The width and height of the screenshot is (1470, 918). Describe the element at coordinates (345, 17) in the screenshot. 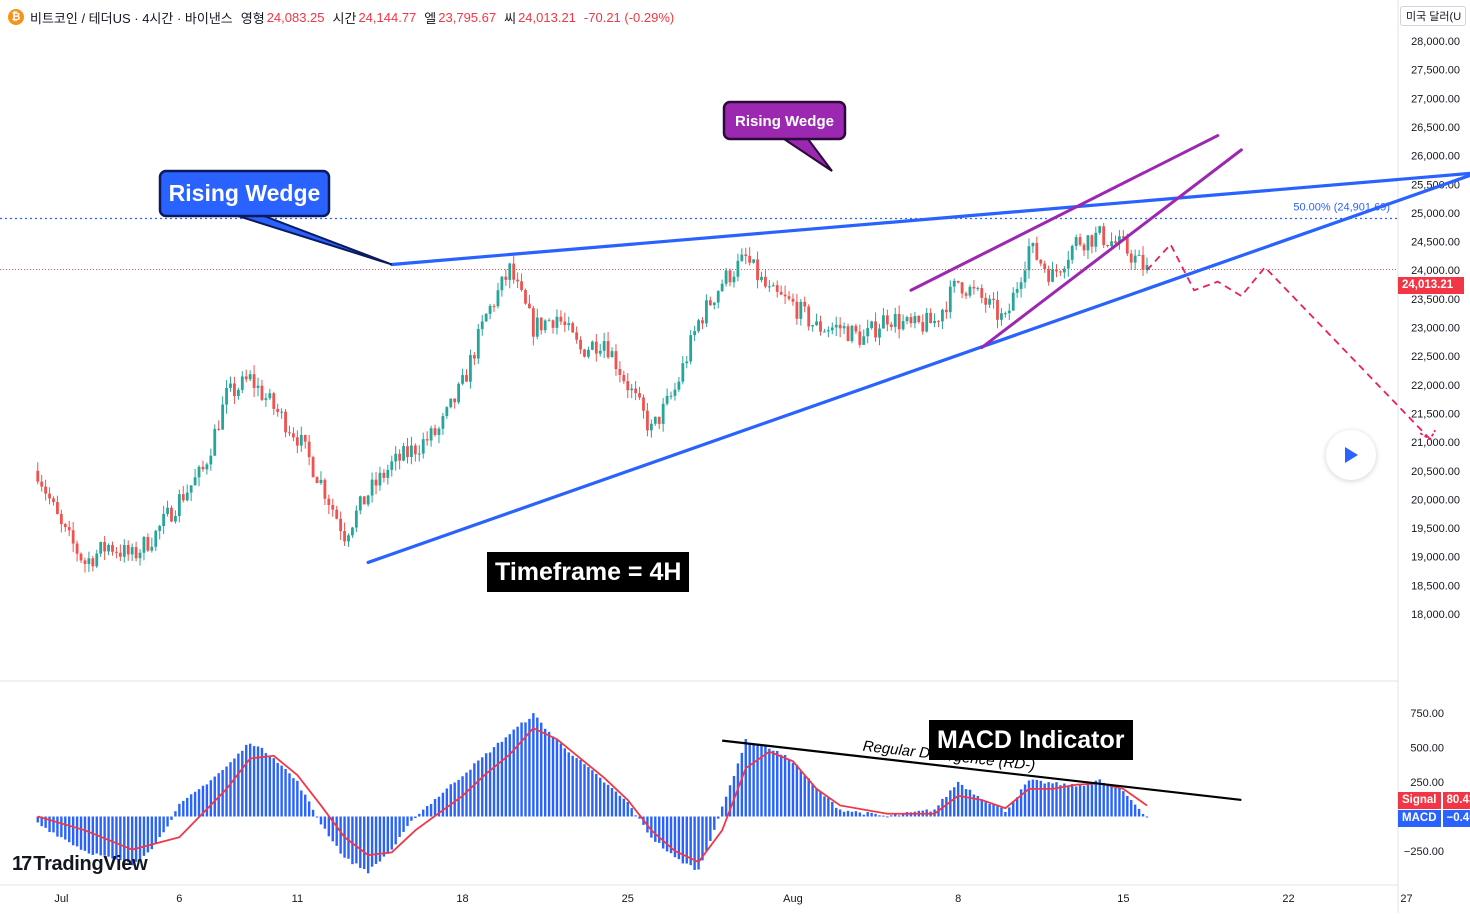

I see `high-label: 시간` at that location.